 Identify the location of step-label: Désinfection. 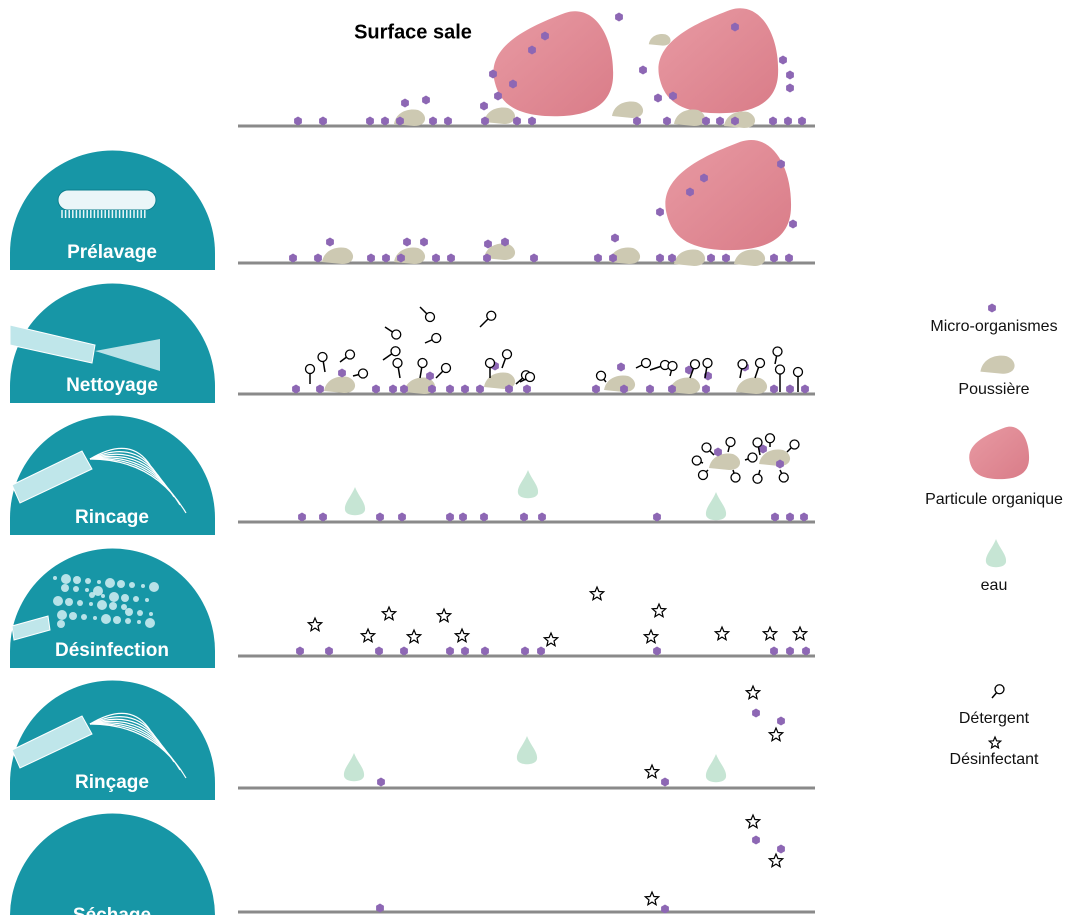
(112, 650).